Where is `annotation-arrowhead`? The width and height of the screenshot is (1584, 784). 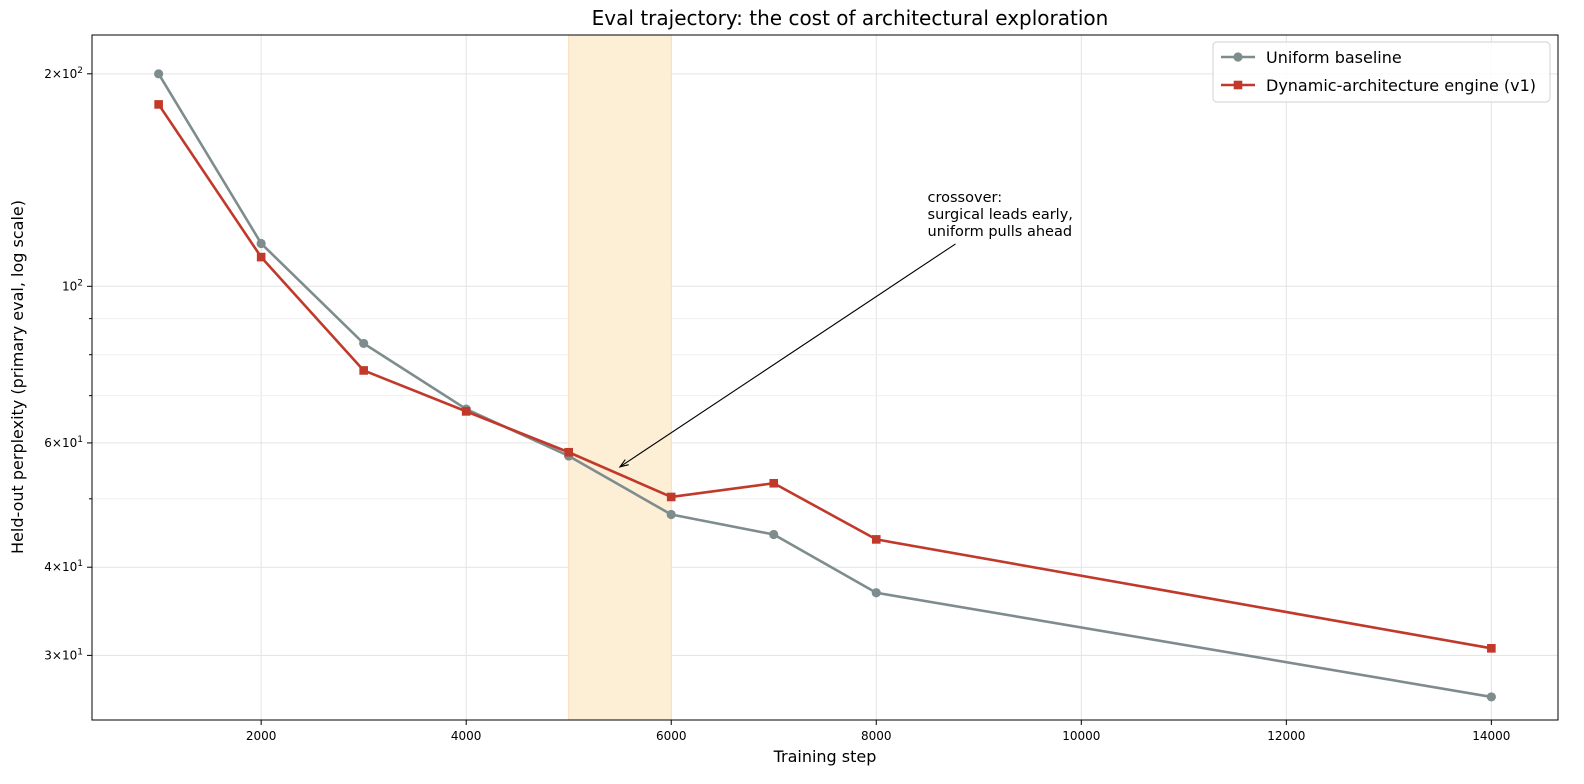 annotation-arrowhead is located at coordinates (623, 463).